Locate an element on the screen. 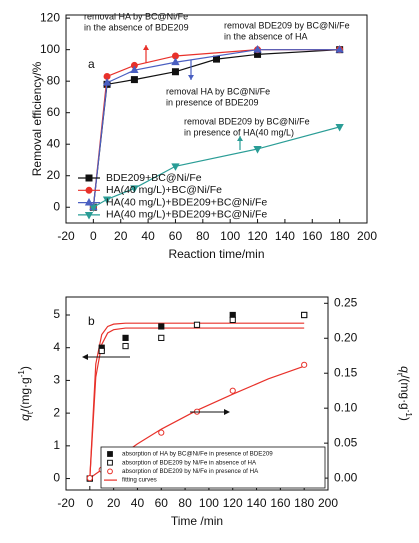  y-tick-label: 80 is located at coordinates (54, 80).